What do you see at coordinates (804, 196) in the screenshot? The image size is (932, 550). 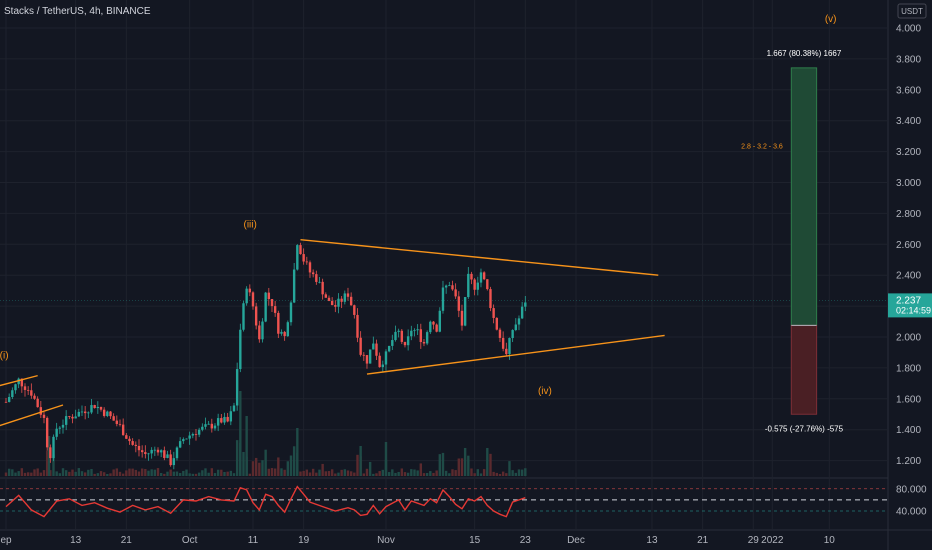 I see `projection-target-zone` at bounding box center [804, 196].